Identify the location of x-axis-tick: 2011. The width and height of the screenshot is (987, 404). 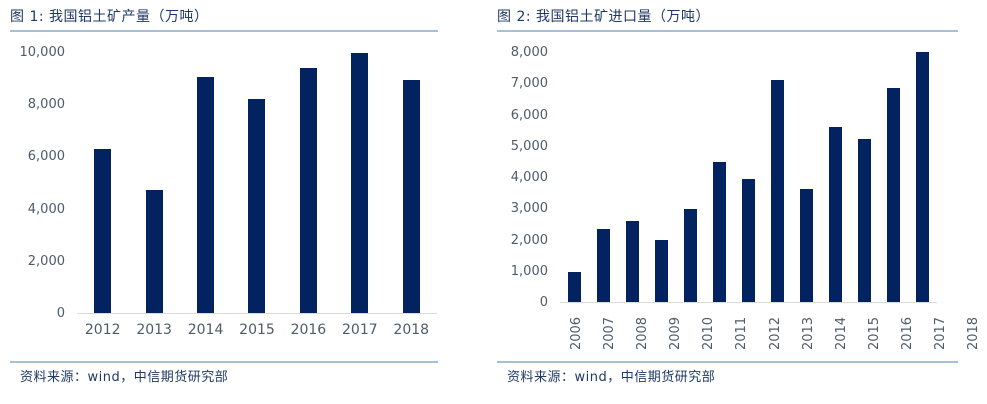
(741, 333).